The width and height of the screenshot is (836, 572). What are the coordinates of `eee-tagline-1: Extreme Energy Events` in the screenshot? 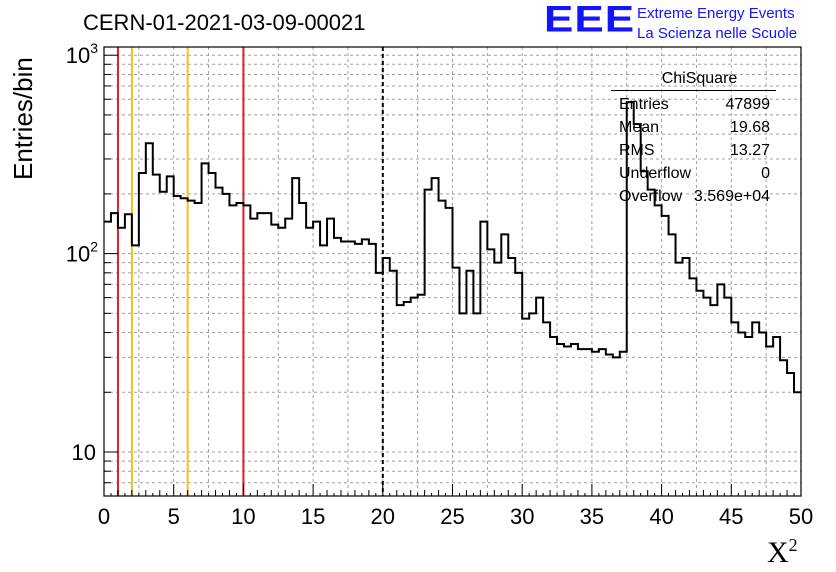 It's located at (716, 13).